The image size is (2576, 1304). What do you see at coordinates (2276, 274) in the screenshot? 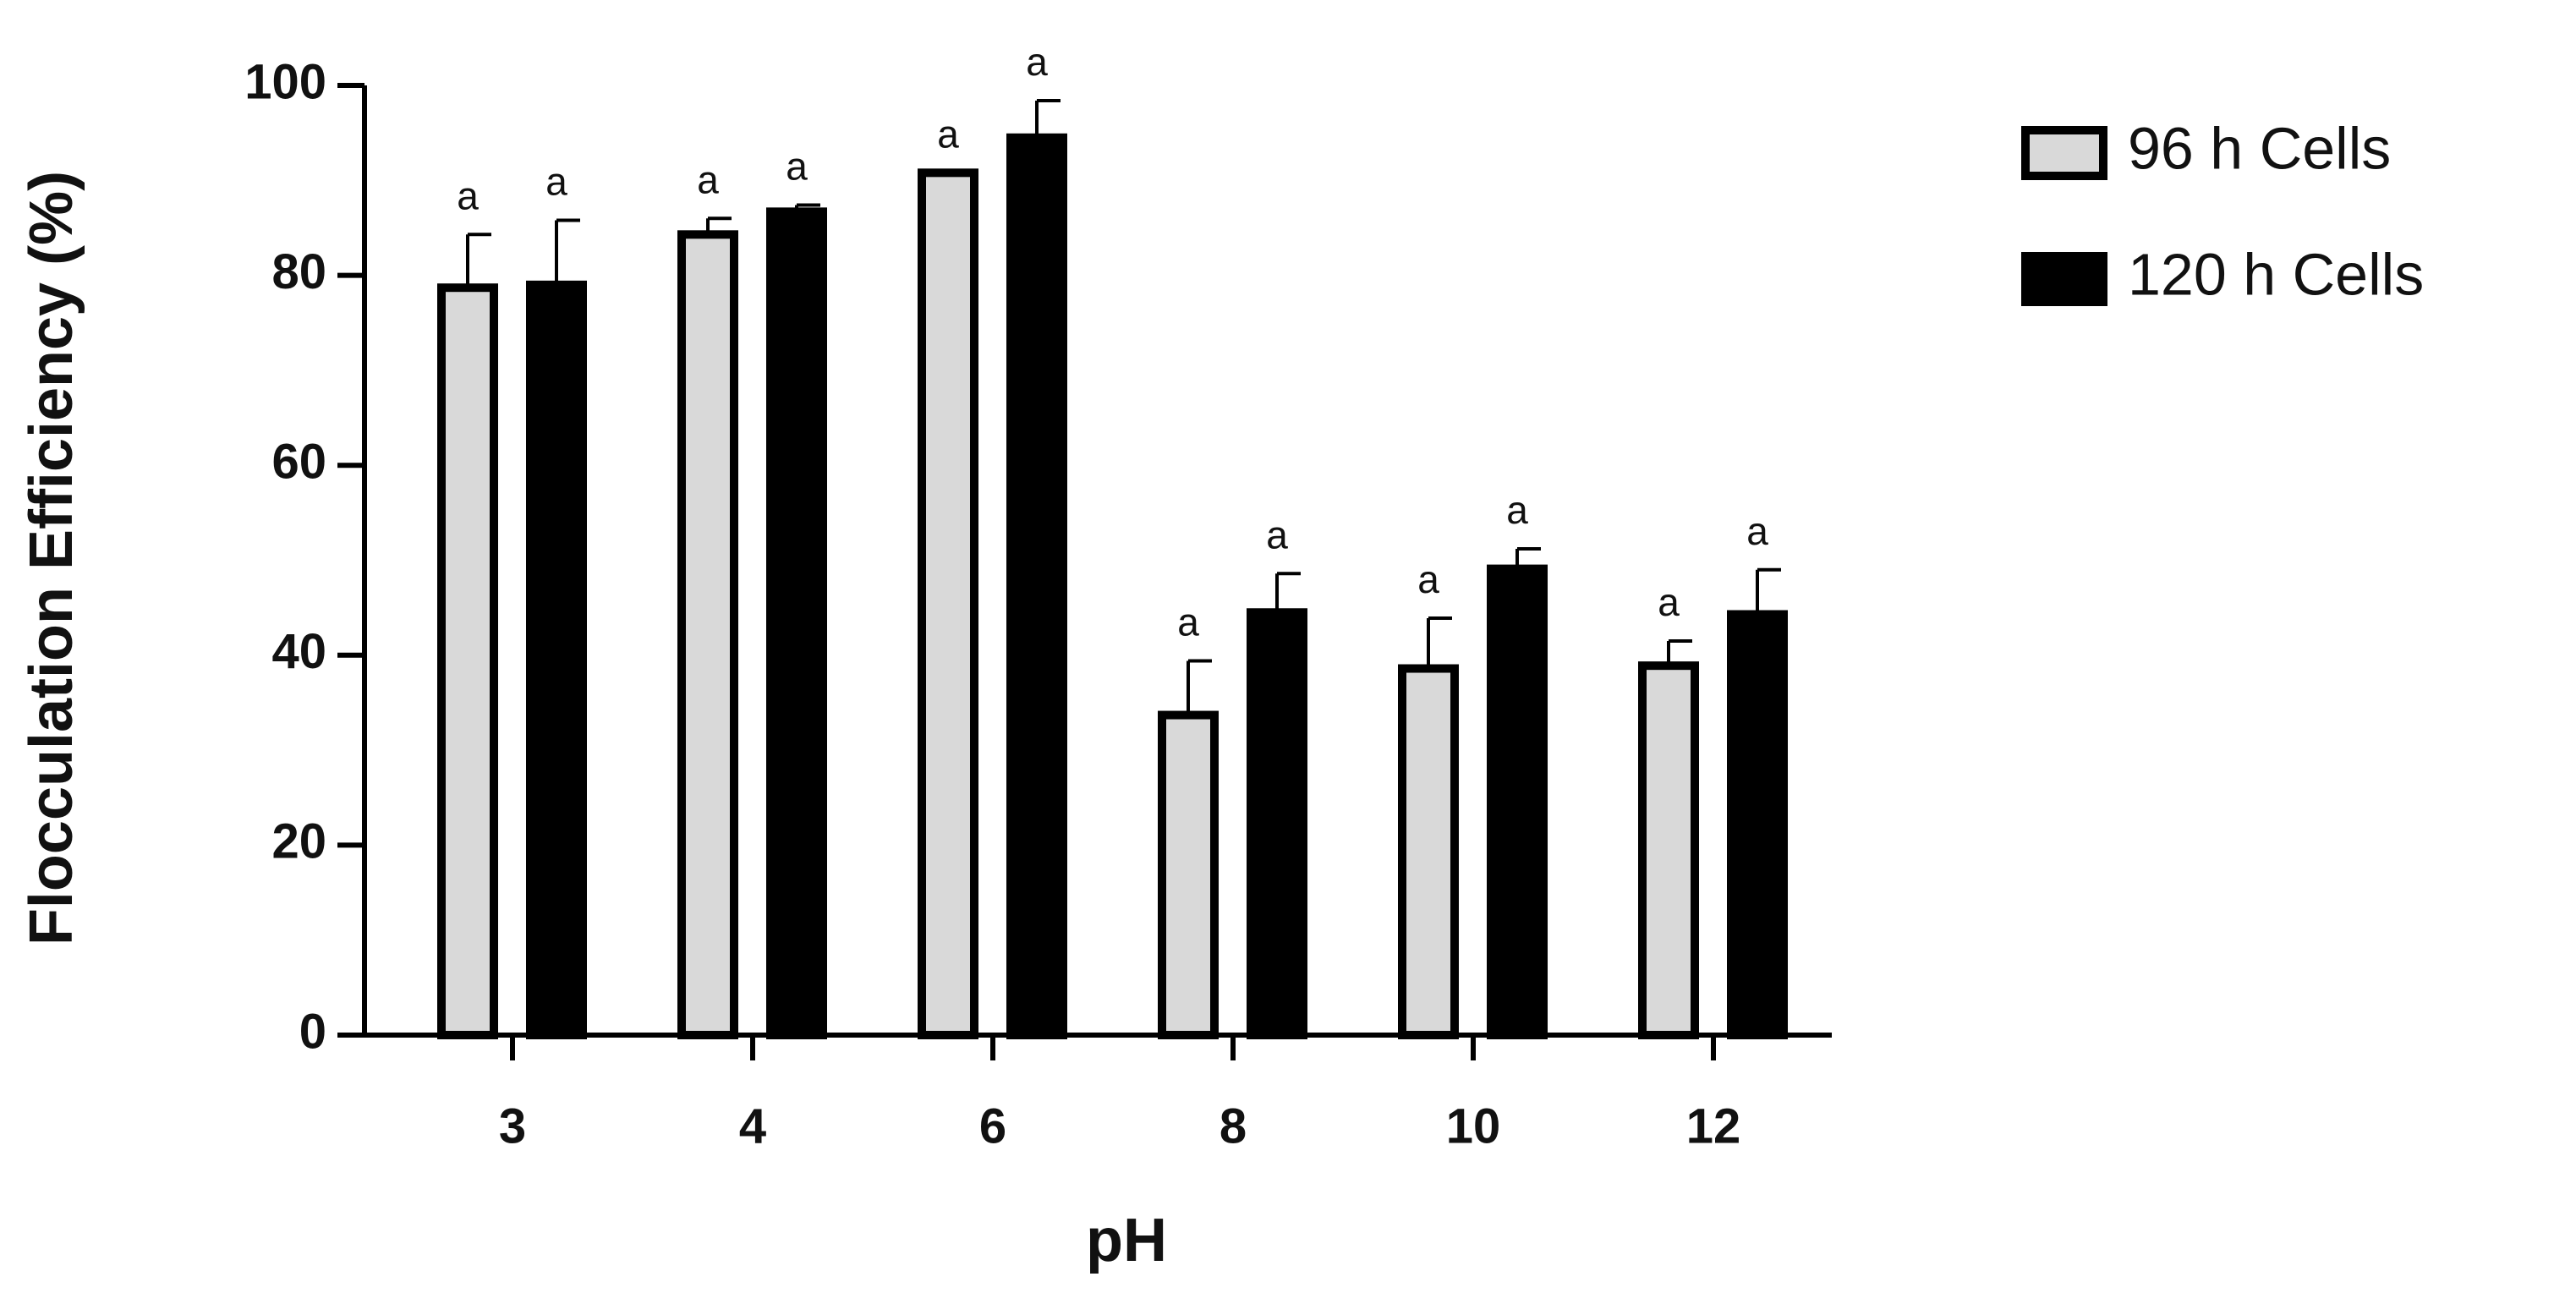
I see `legend-label: 120 h Cells` at bounding box center [2276, 274].